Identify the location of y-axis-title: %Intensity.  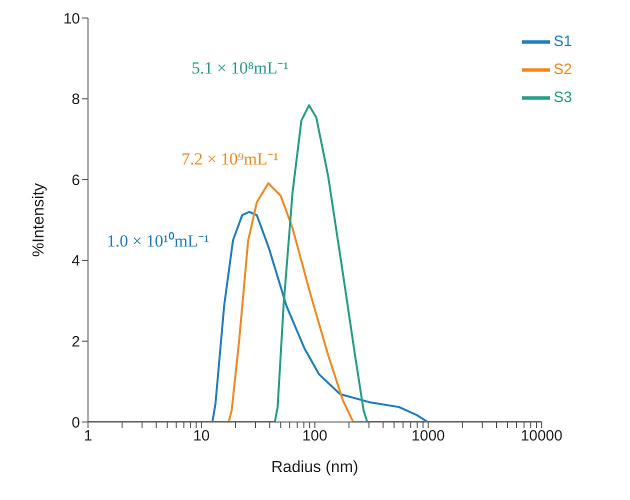
(39, 220).